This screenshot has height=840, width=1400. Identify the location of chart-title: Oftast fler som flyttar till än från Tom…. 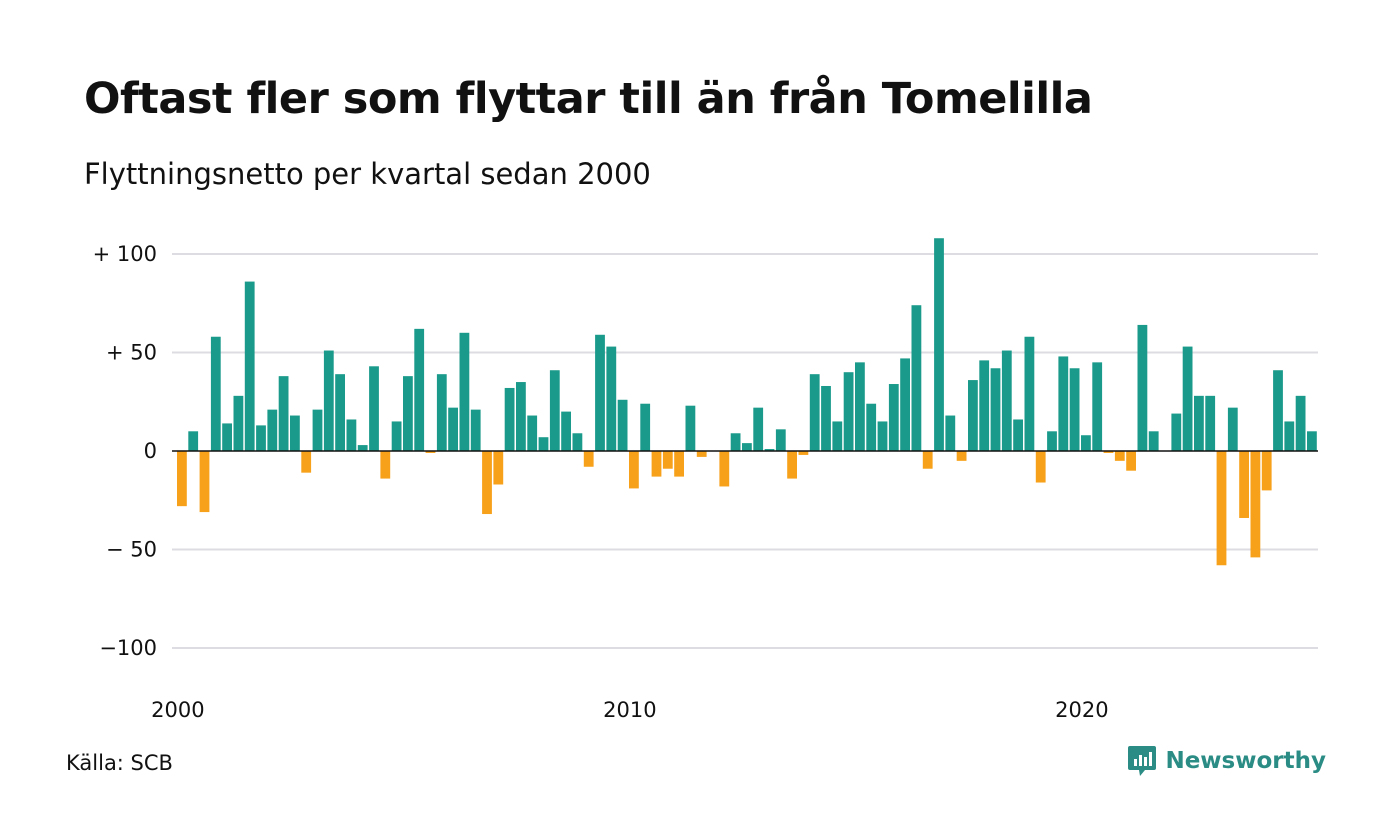
(588, 99).